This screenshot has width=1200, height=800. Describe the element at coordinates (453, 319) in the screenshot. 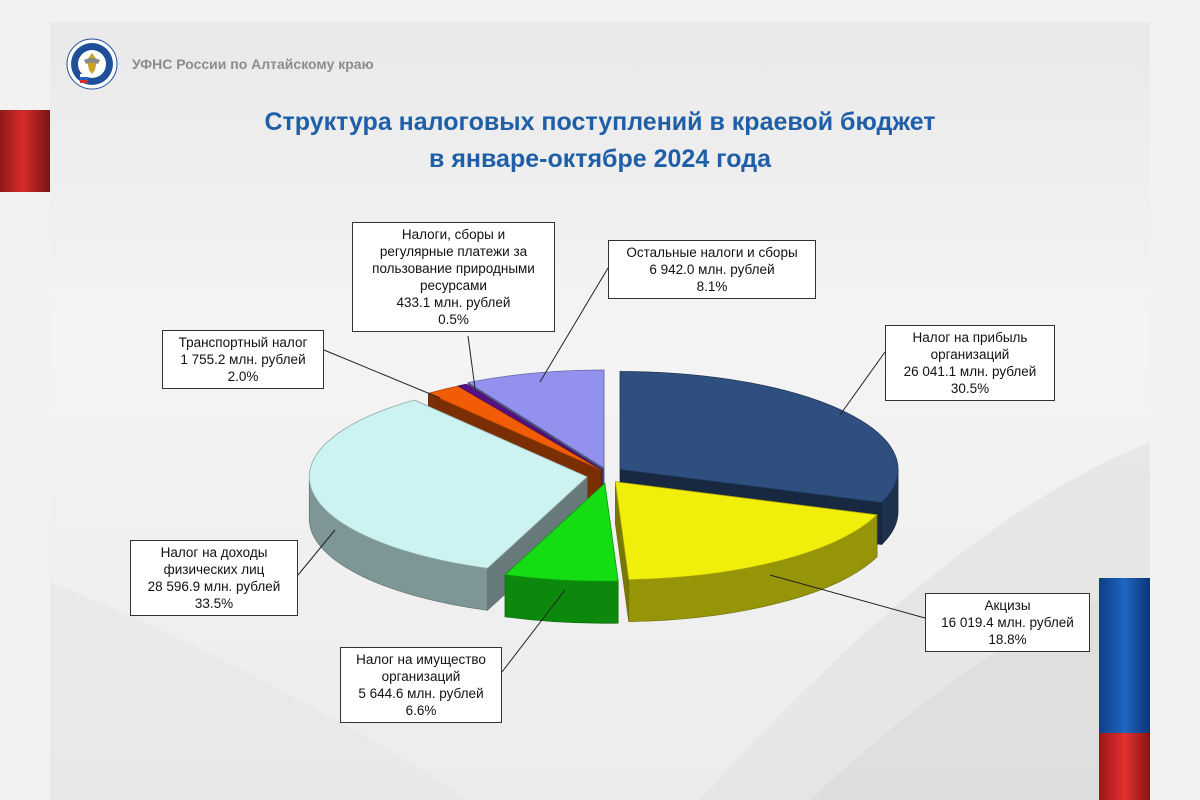

I see `slice-percent-label: 0.5%` at that location.